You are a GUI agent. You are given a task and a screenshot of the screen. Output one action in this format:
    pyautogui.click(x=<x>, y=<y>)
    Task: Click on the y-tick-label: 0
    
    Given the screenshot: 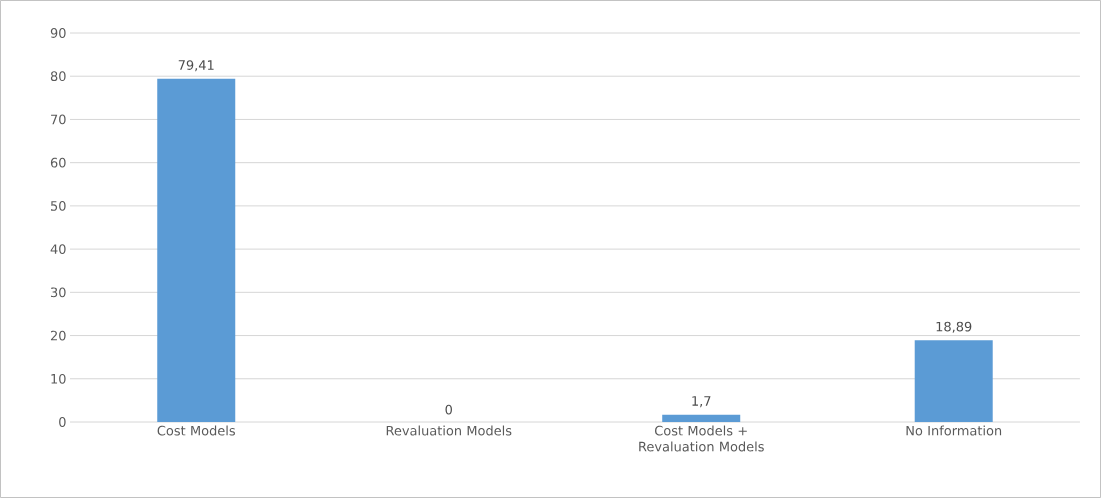 What is the action you would take?
    pyautogui.click(x=62, y=422)
    